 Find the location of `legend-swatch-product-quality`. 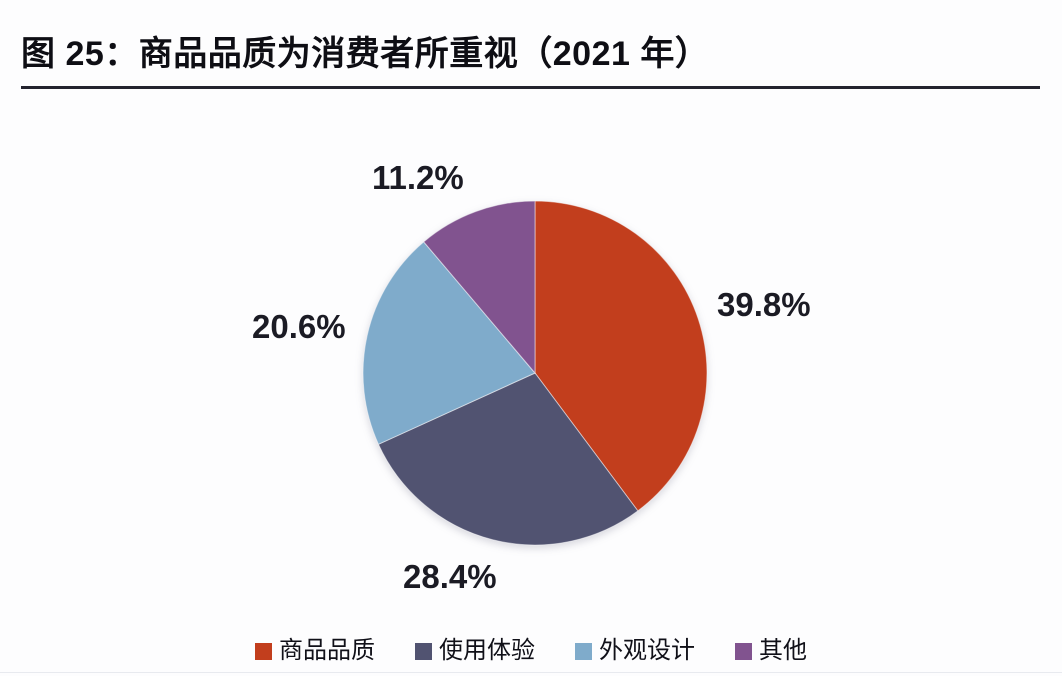

legend-swatch-product-quality is located at coordinates (263, 651).